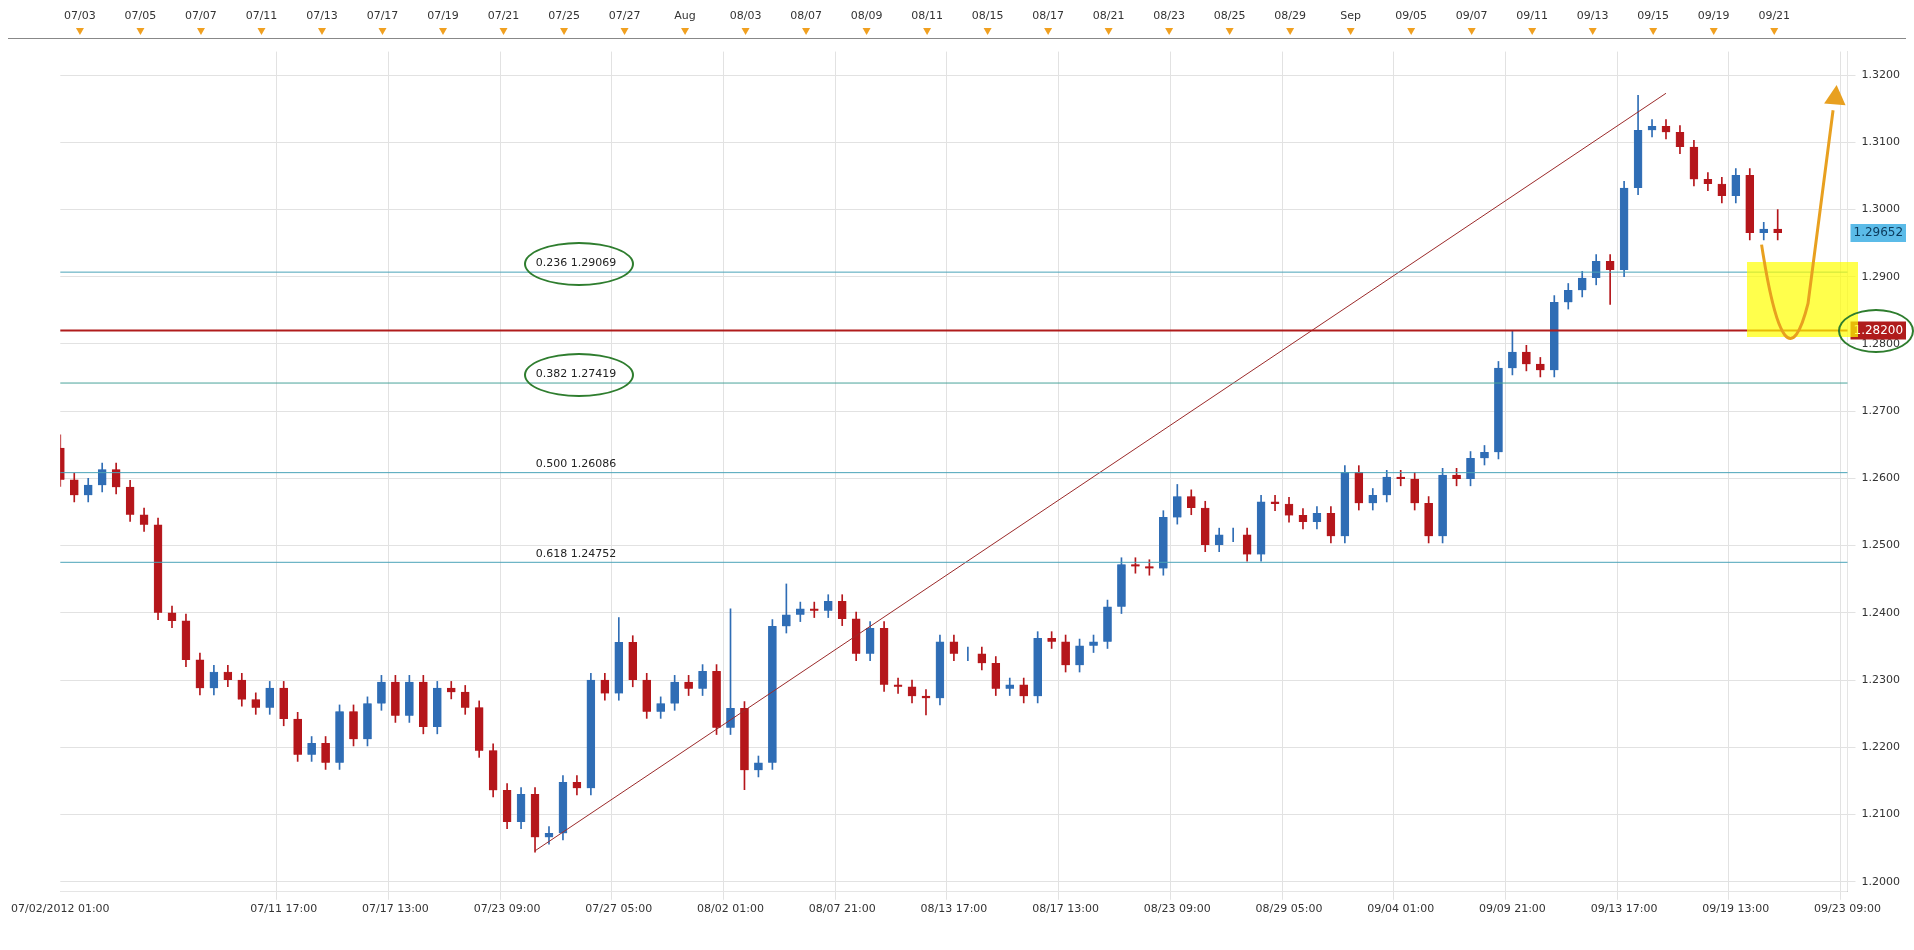 The image size is (1914, 950). I want to click on ref-line-label: 0.382 1.27419, so click(576, 374).